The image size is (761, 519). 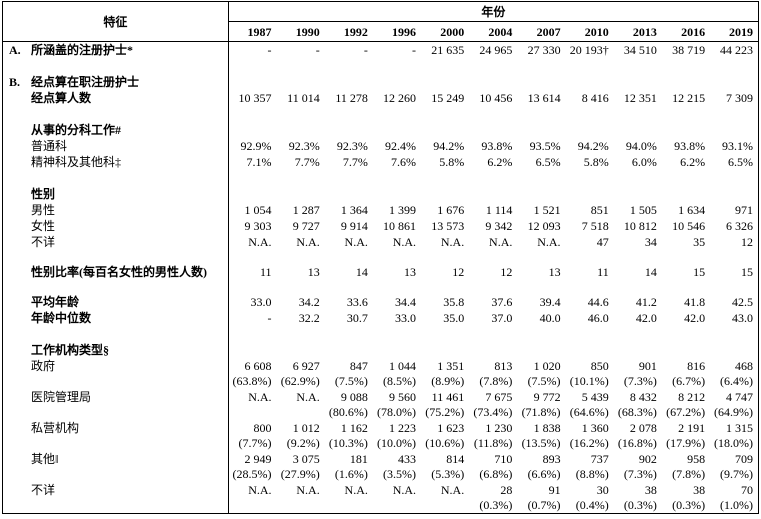 What do you see at coordinates (544, 381) in the screenshot?
I see `value-cell: (7.5%)` at bounding box center [544, 381].